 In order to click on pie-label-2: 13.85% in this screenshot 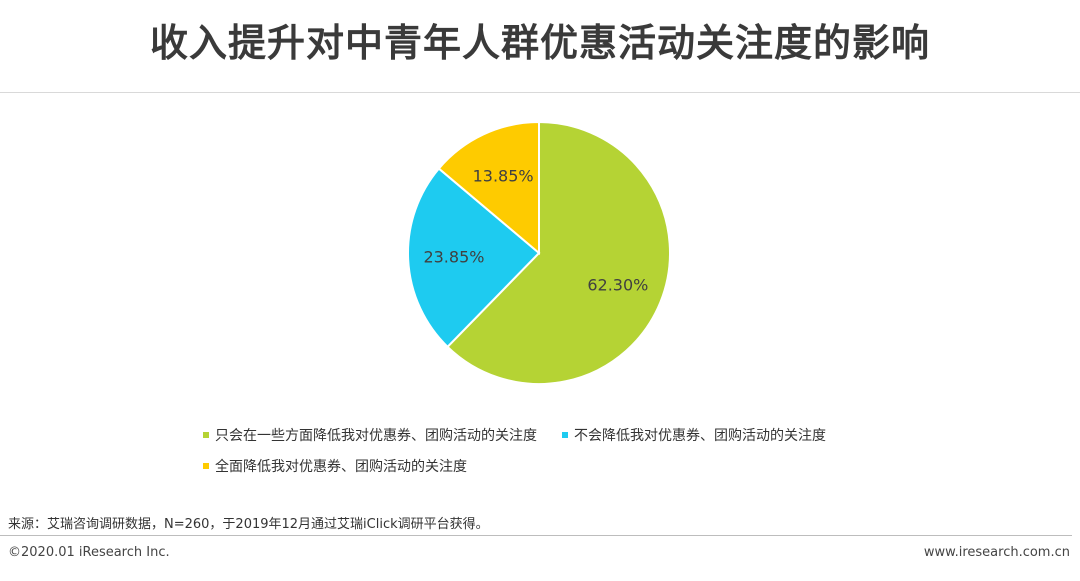, I will do `click(503, 175)`.